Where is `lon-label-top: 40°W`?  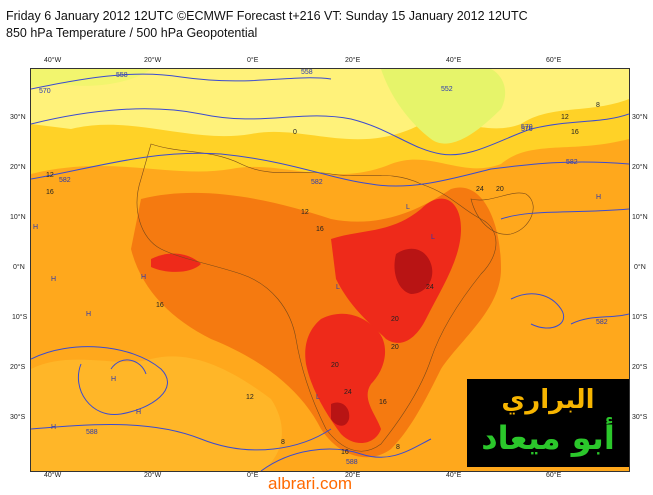 lon-label-top: 40°W is located at coordinates (53, 60).